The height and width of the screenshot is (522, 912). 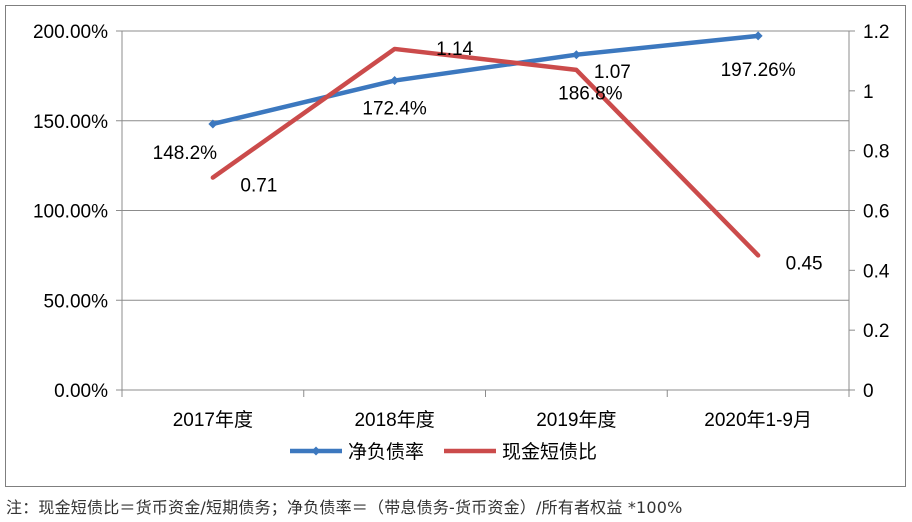 What do you see at coordinates (549, 452) in the screenshot?
I see `legend-label: 现金短债比` at bounding box center [549, 452].